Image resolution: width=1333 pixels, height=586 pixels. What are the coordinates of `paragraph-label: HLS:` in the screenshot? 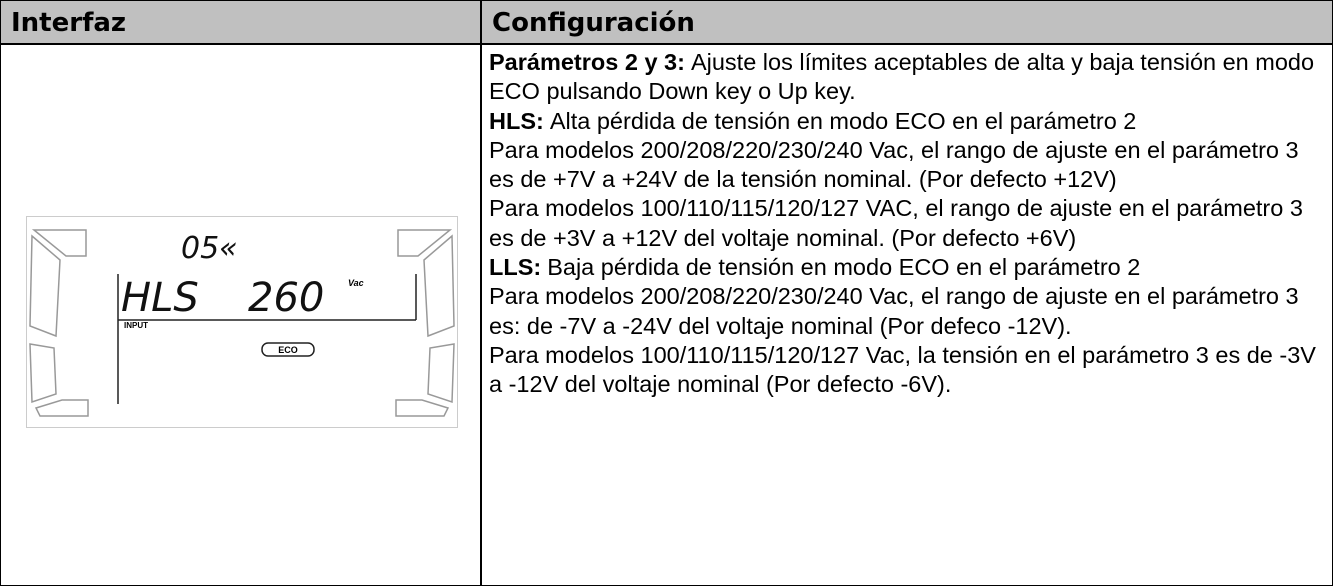 It's located at (516, 120).